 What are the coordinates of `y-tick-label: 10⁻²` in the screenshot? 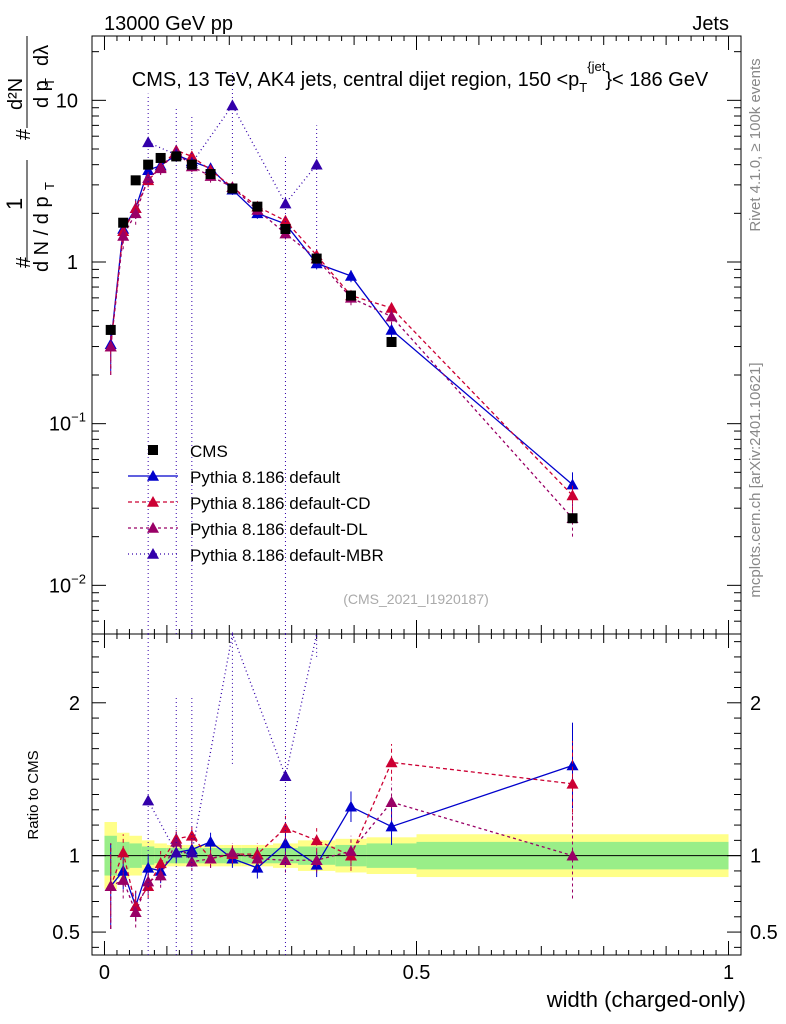 It's located at (67, 584).